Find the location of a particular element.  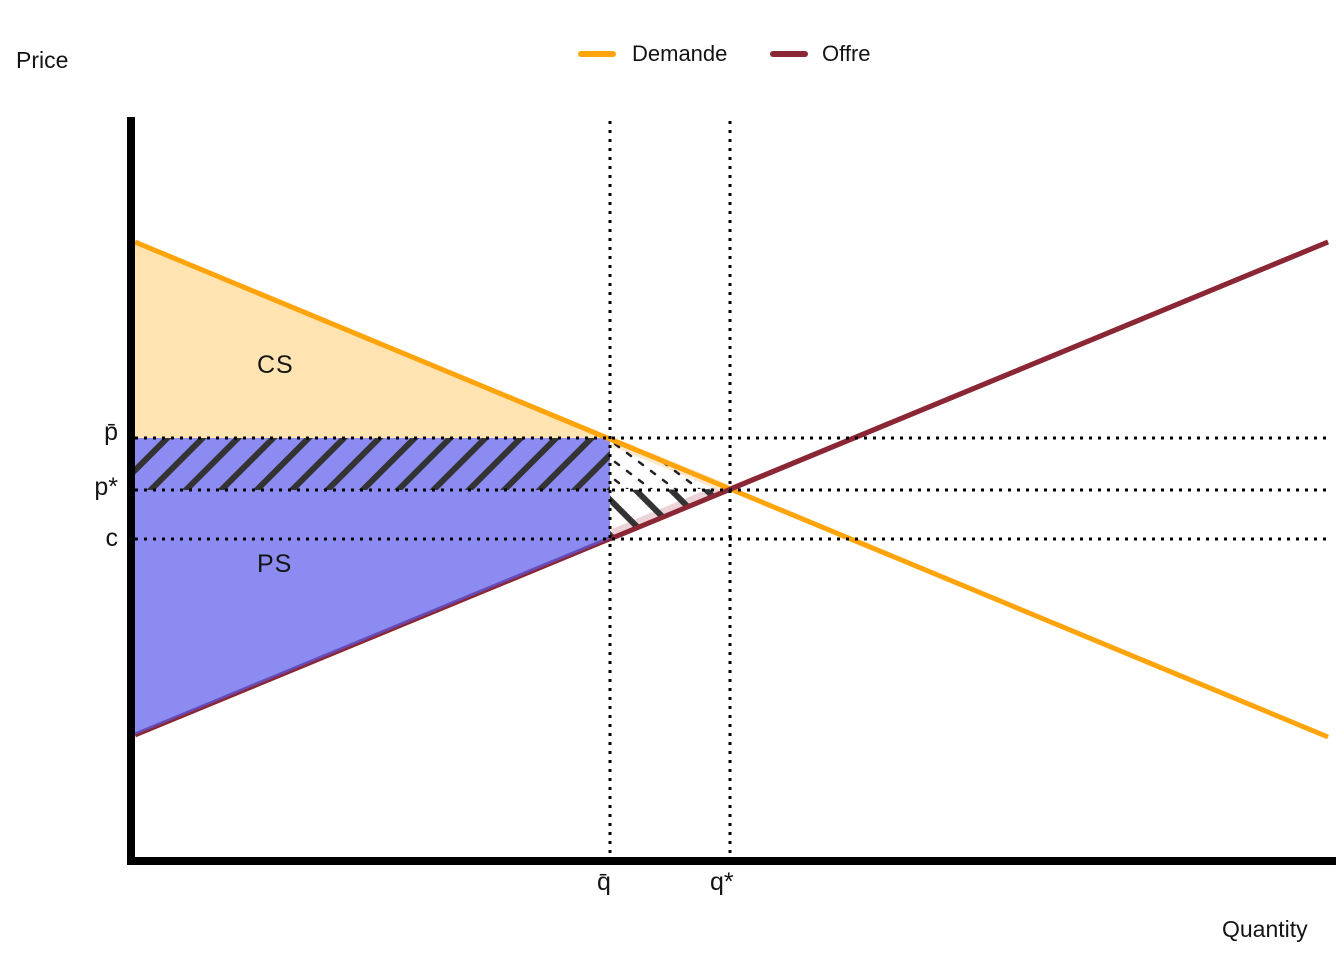

tick-label-qstar: q* is located at coordinates (722, 882).